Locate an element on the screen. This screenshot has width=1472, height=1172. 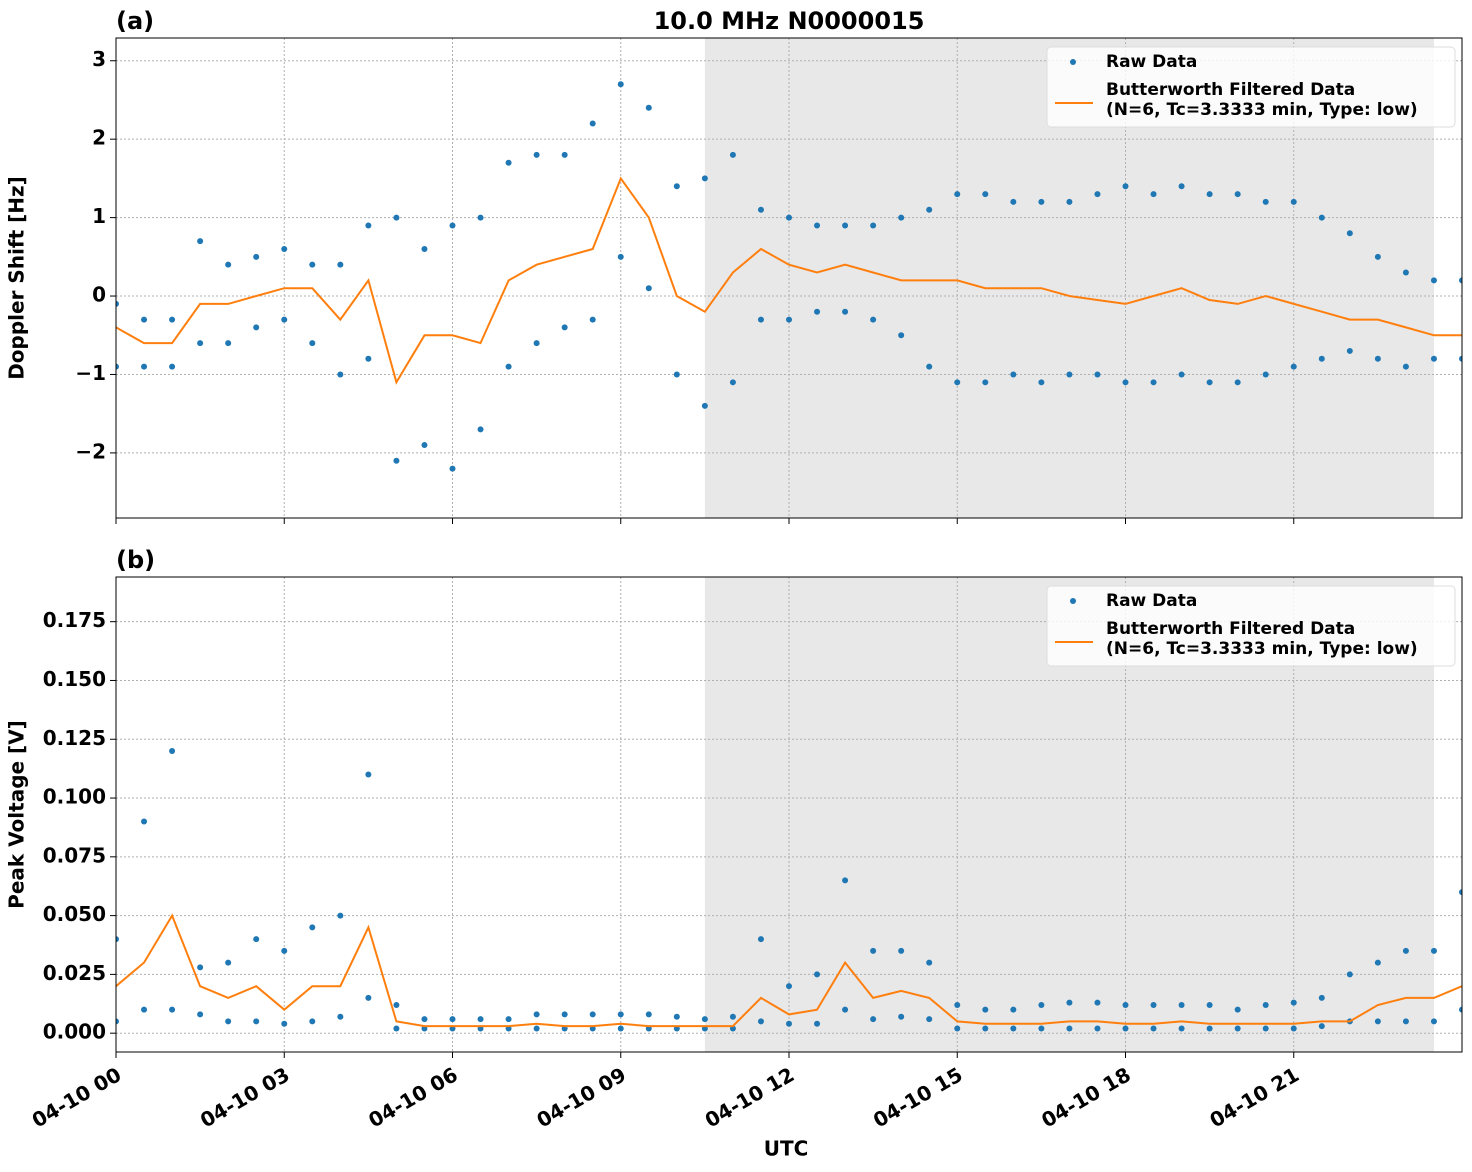
y-tick-label: 0.125 is located at coordinates (74, 738).